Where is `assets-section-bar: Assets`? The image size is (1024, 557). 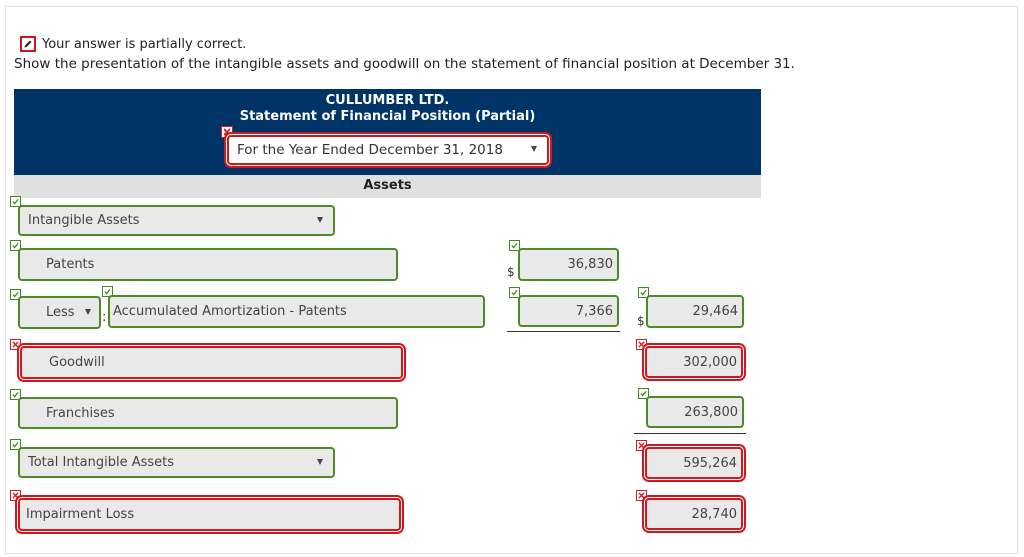 assets-section-bar: Assets is located at coordinates (387, 186).